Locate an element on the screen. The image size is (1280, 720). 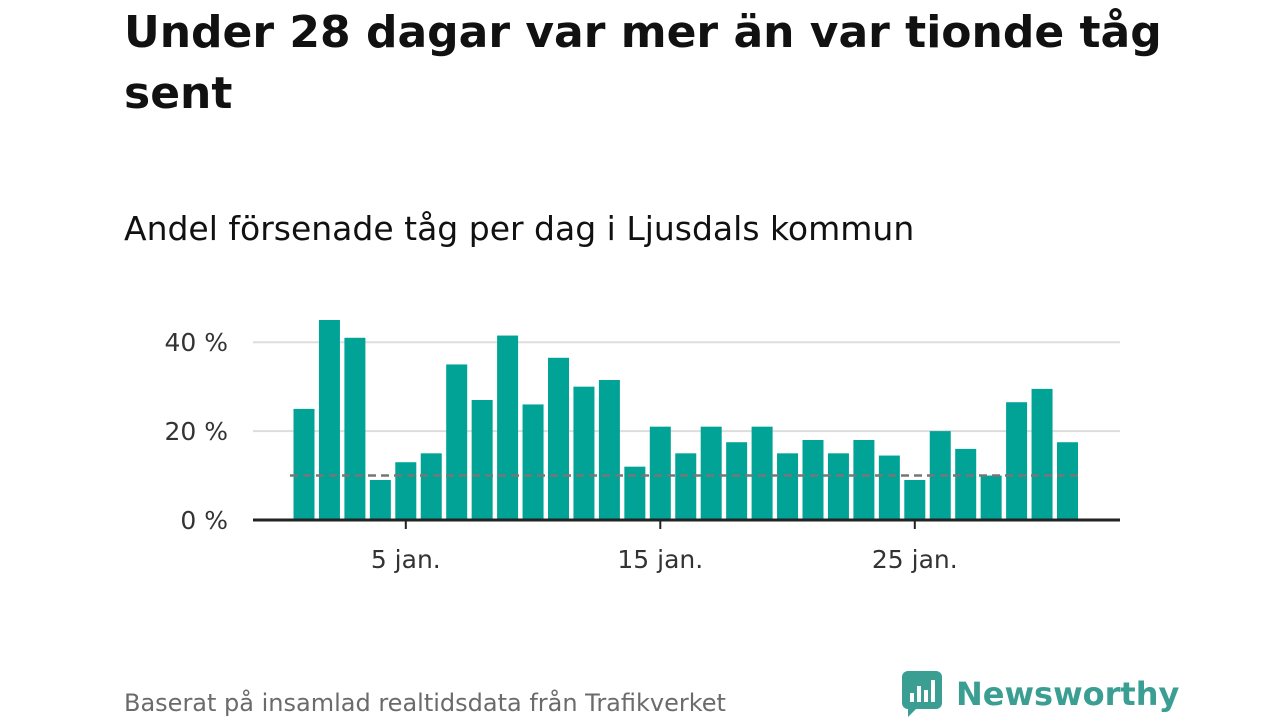
x-tick-label: 25 jan. is located at coordinates (915, 559).